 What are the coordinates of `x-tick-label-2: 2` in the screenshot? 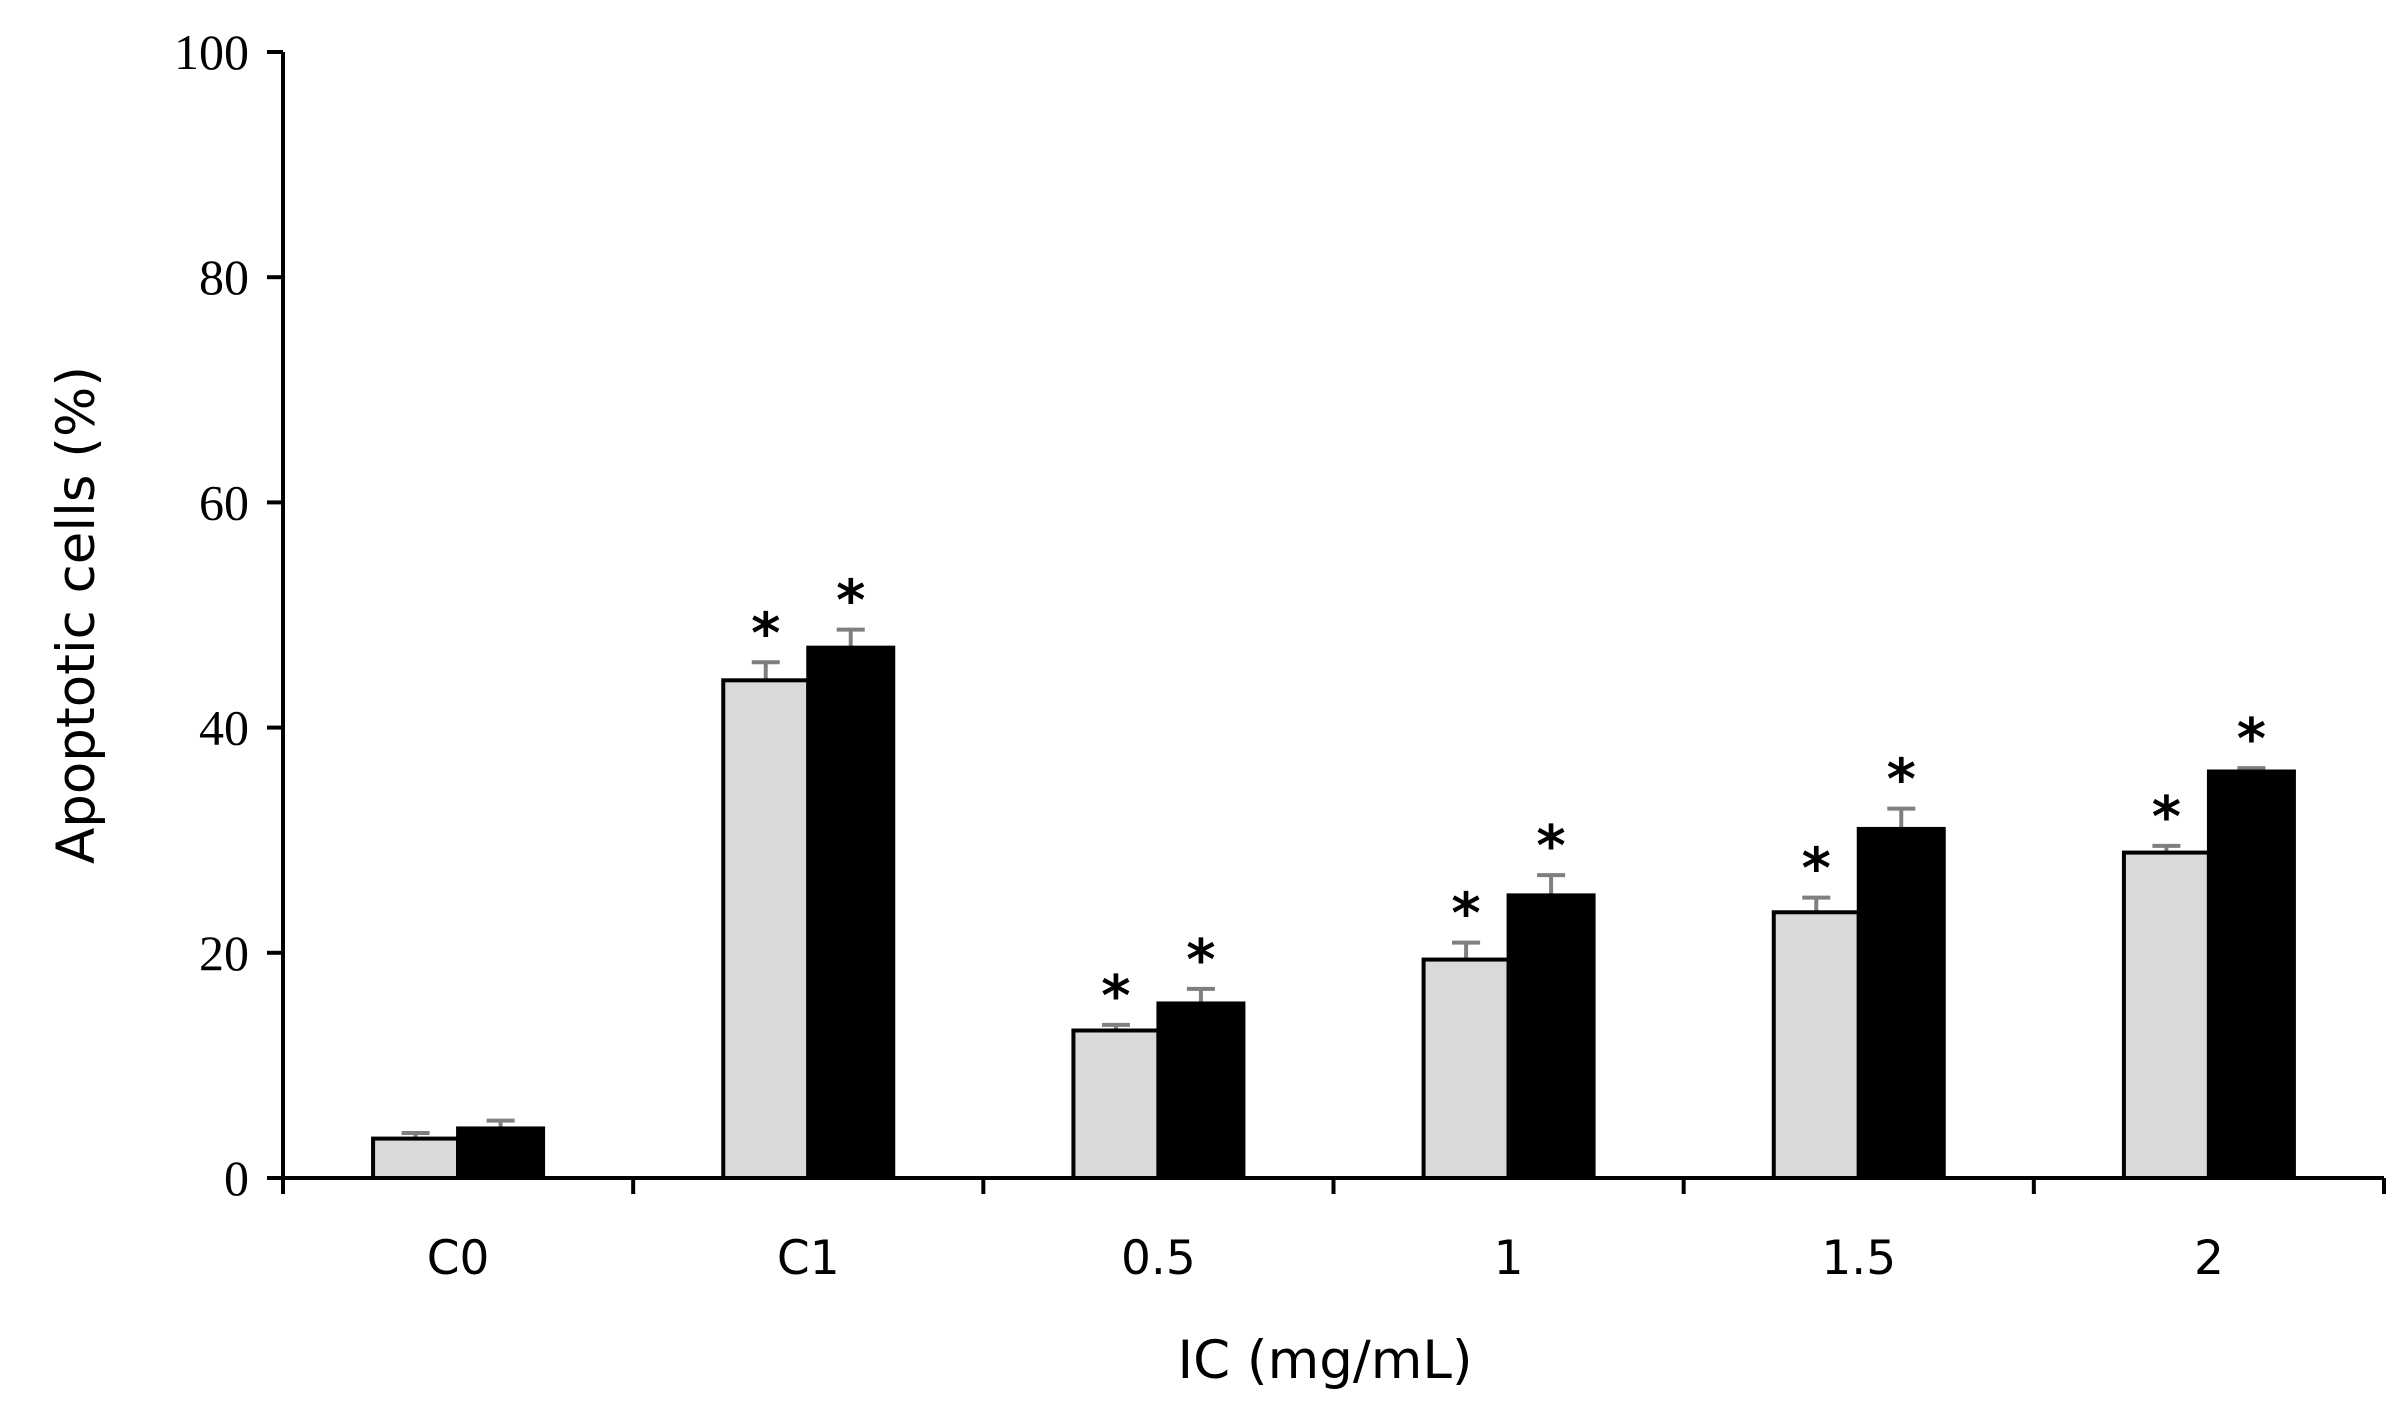 It's located at (2209, 1258).